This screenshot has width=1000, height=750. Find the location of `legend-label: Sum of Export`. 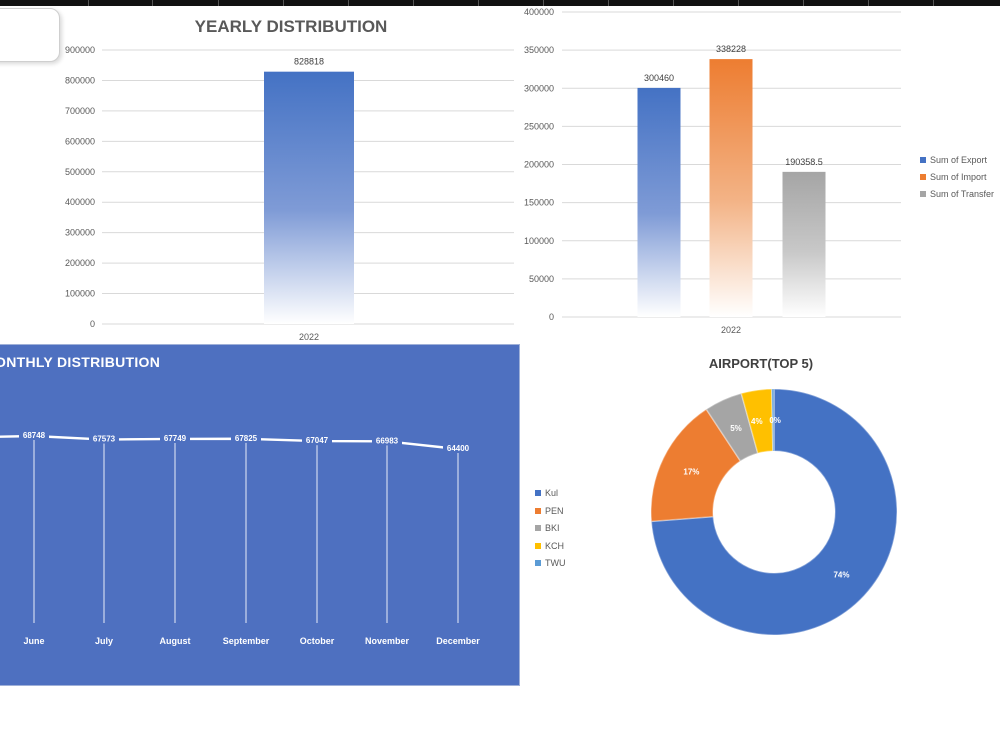

legend-label: Sum of Export is located at coordinates (959, 160).